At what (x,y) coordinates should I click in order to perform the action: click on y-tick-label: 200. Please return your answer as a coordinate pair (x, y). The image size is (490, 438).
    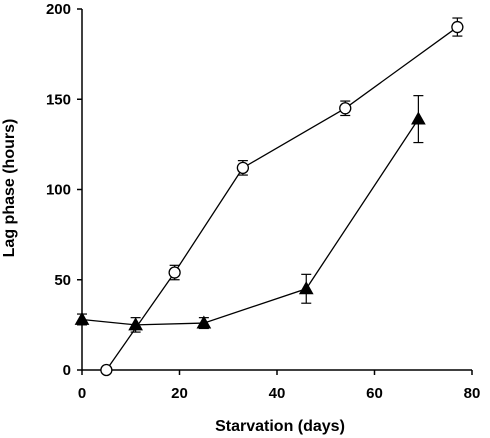
    Looking at the image, I should click on (58, 9).